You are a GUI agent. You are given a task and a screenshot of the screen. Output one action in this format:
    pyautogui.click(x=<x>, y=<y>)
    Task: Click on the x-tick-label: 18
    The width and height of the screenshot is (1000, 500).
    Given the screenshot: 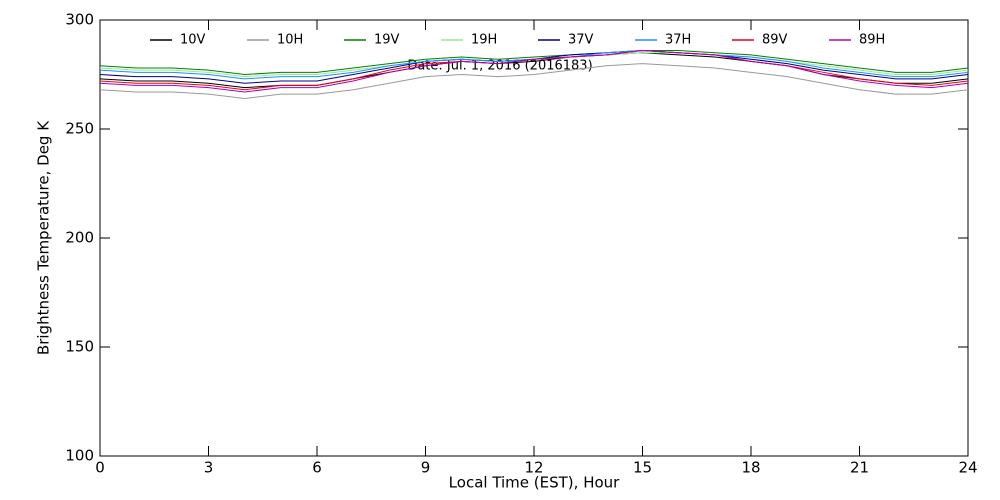 What is the action you would take?
    pyautogui.click(x=750, y=468)
    